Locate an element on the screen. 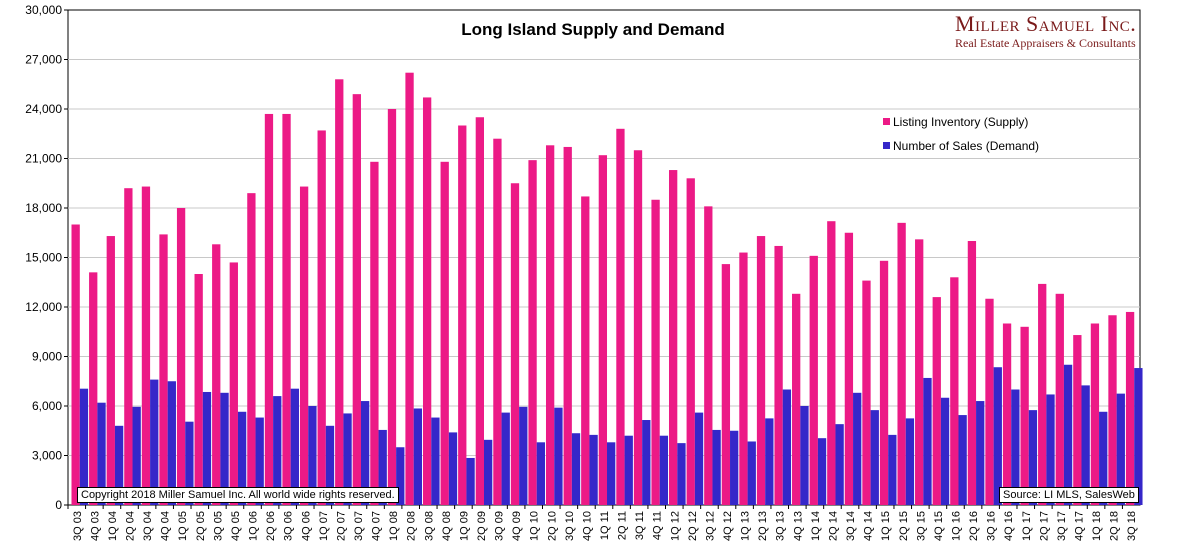 The height and width of the screenshot is (549, 1200). x-tick-label: 3Q 17 is located at coordinates (1062, 526).